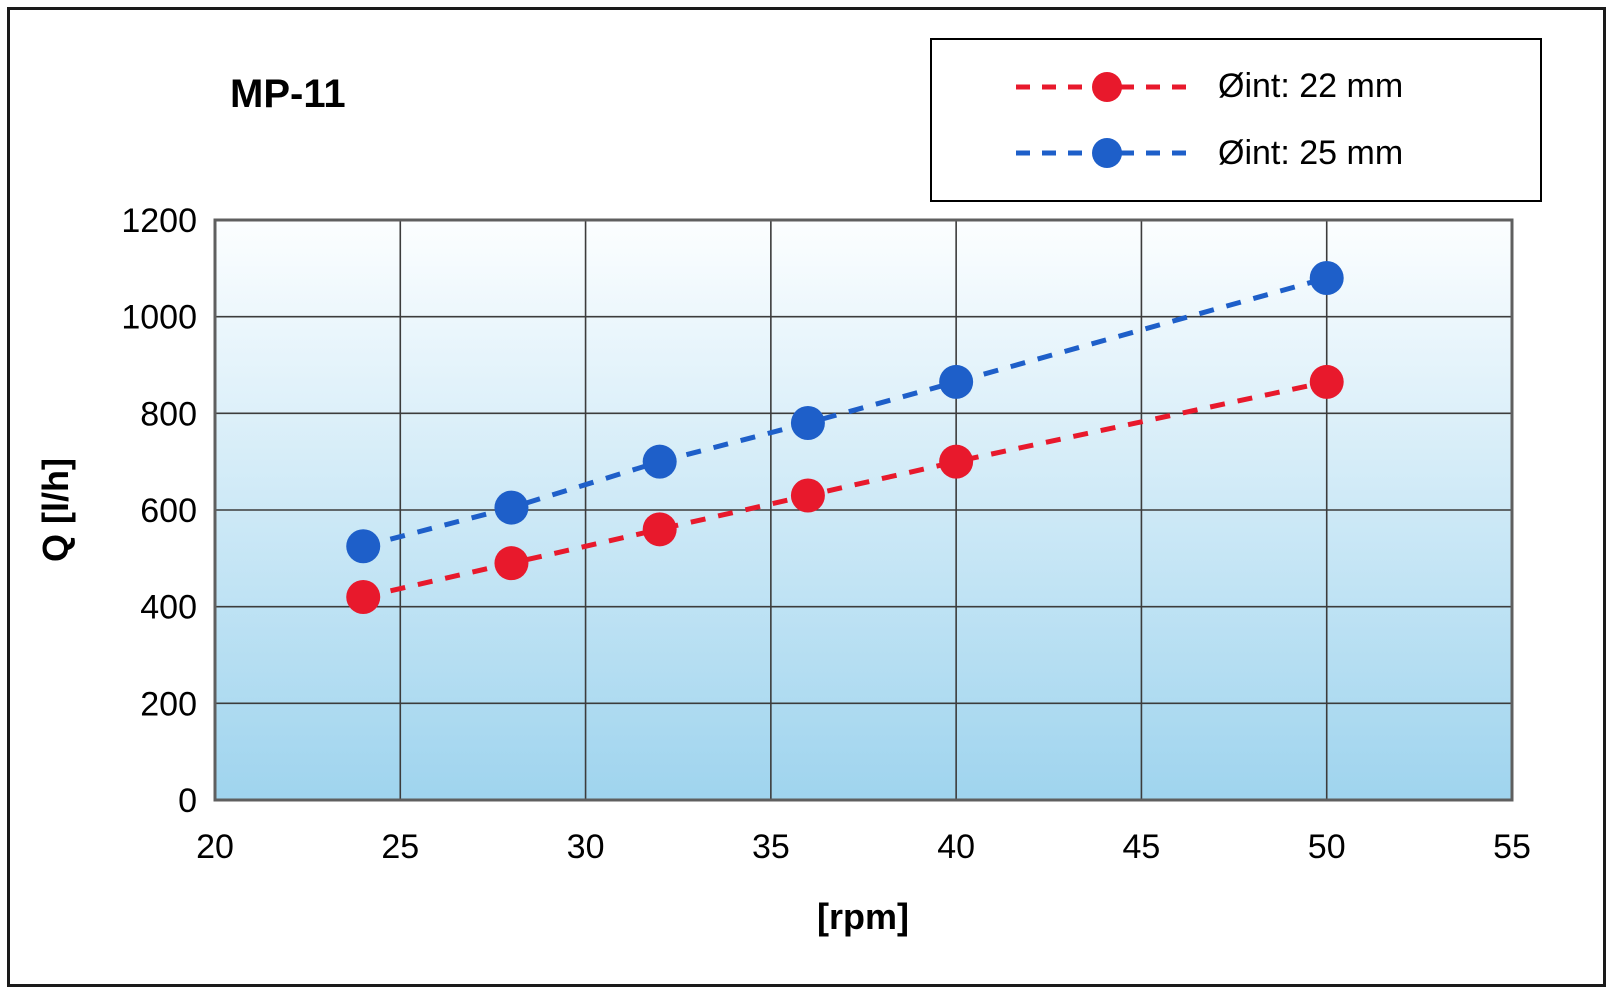 The width and height of the screenshot is (1619, 1000). What do you see at coordinates (187, 801) in the screenshot?
I see `y-tick-label: 0` at bounding box center [187, 801].